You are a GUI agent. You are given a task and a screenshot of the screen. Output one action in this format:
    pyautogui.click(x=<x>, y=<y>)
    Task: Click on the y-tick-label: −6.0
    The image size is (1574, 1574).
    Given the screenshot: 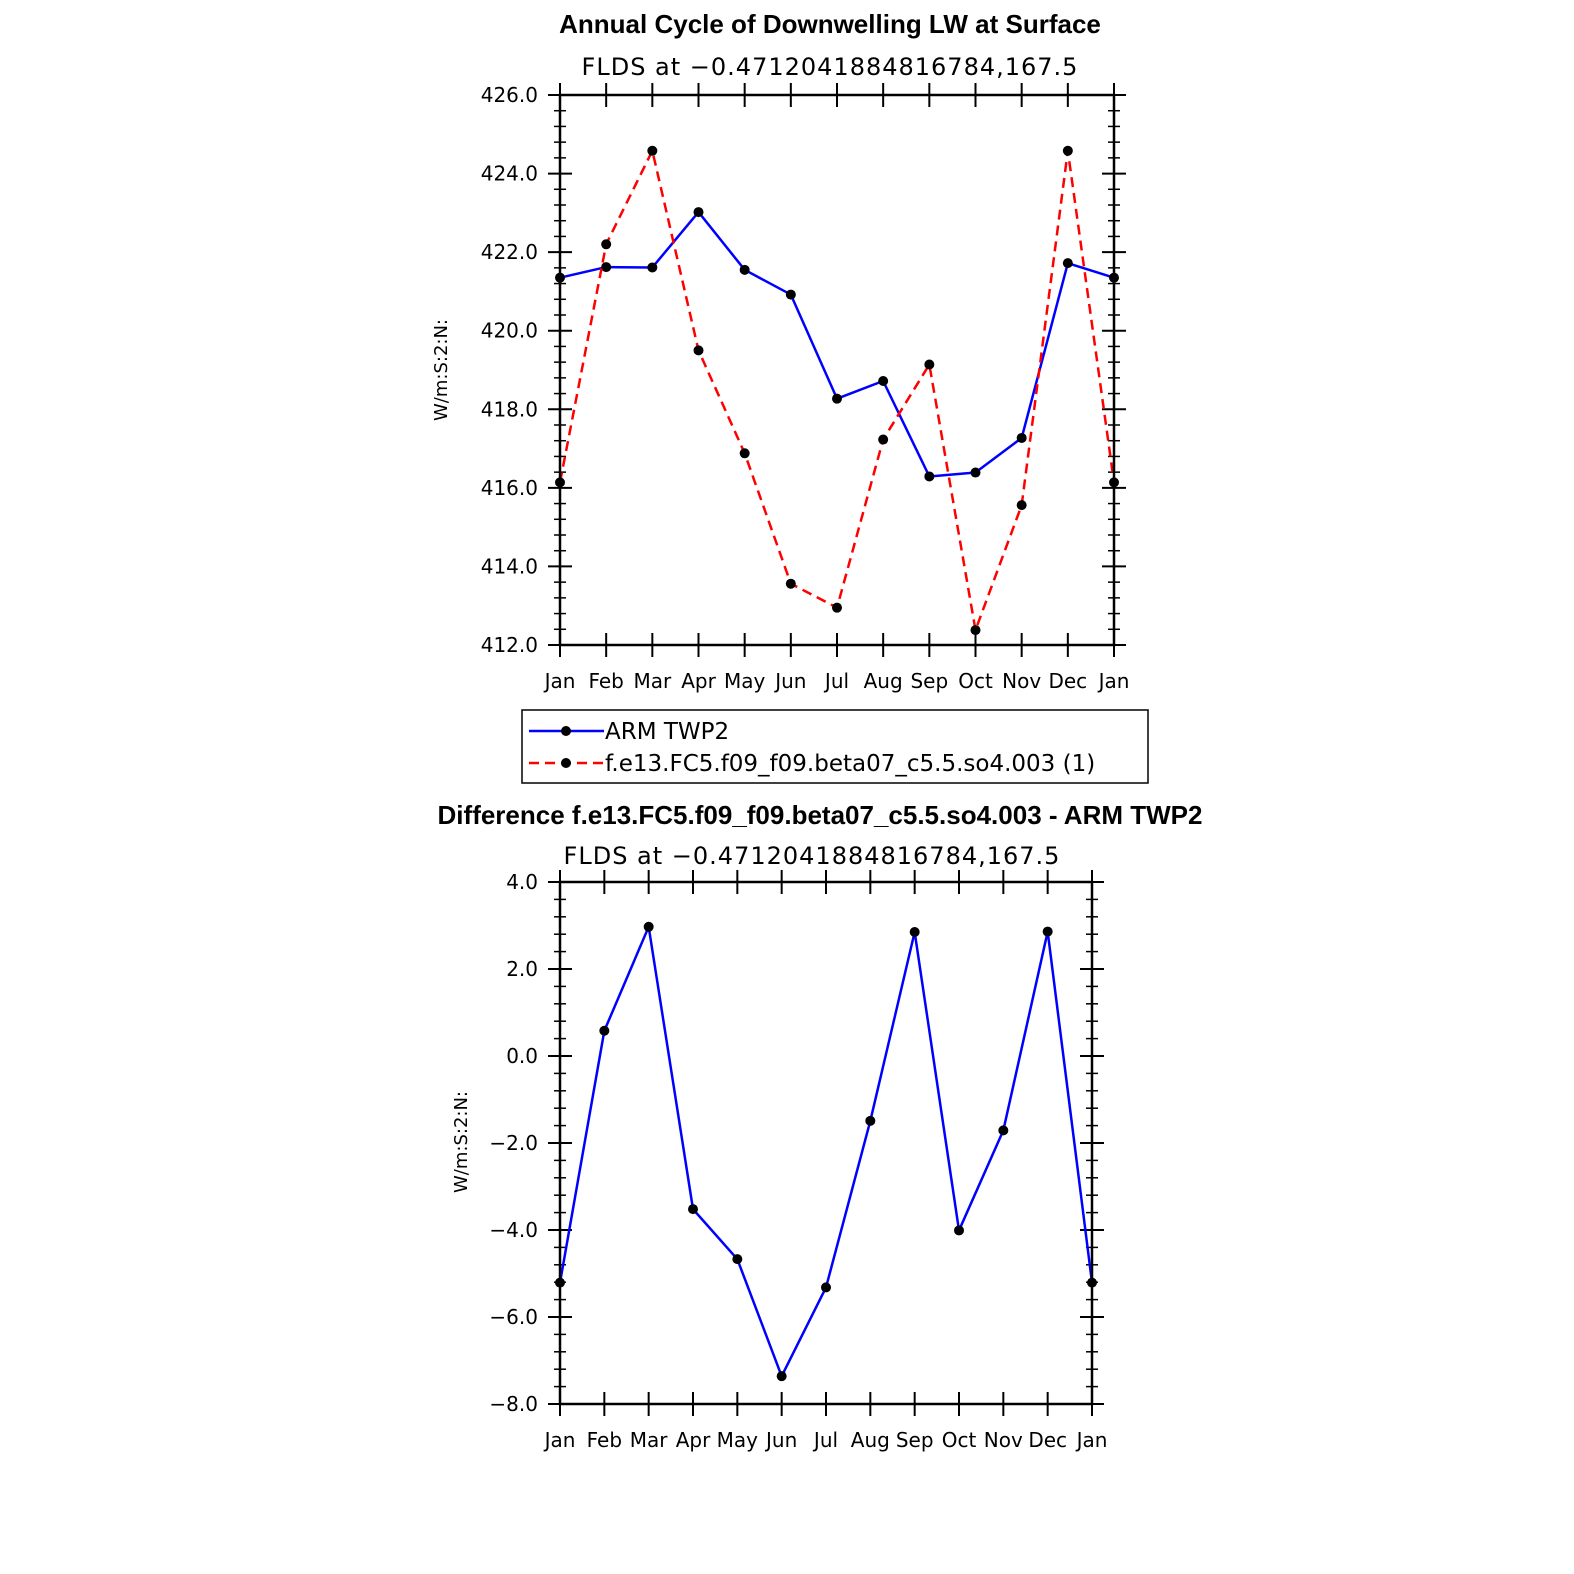 What is the action you would take?
    pyautogui.click(x=513, y=1317)
    